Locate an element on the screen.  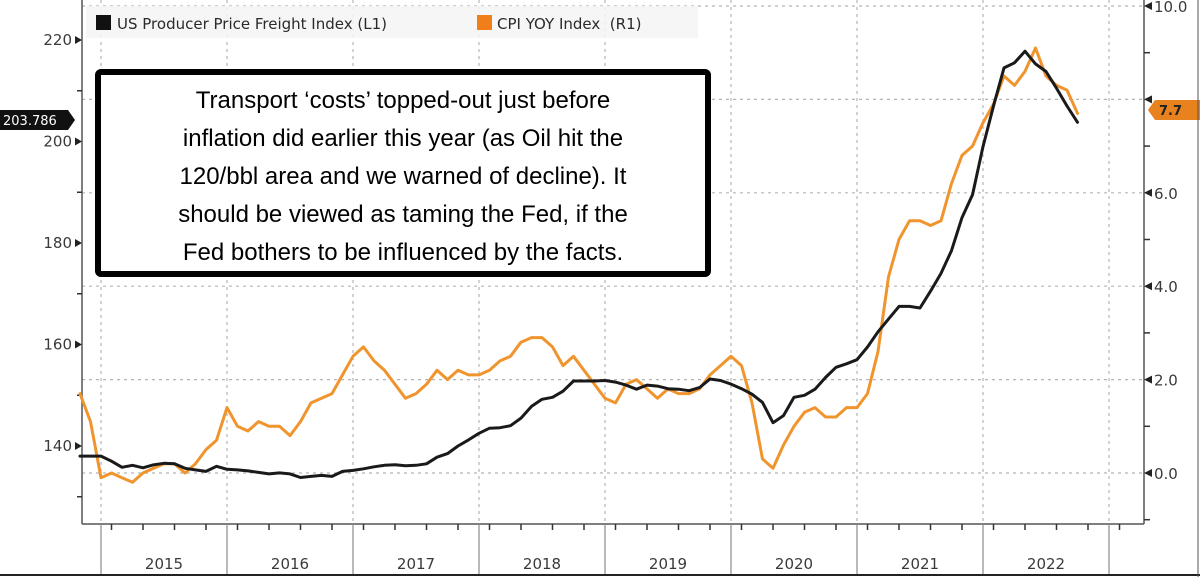
x-tick-label: 2015 is located at coordinates (164, 564).